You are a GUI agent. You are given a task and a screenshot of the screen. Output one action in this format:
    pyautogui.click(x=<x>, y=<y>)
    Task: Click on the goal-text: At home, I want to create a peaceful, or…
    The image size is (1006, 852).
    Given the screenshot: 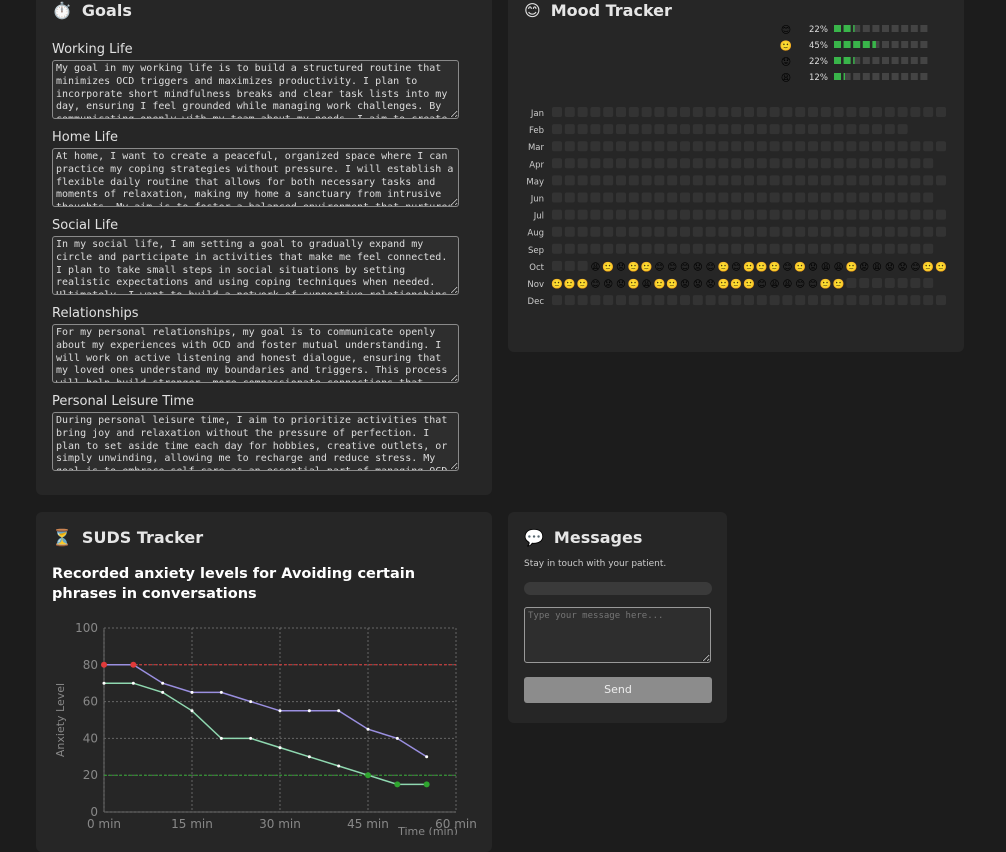 What is the action you would take?
    pyautogui.click(x=255, y=177)
    